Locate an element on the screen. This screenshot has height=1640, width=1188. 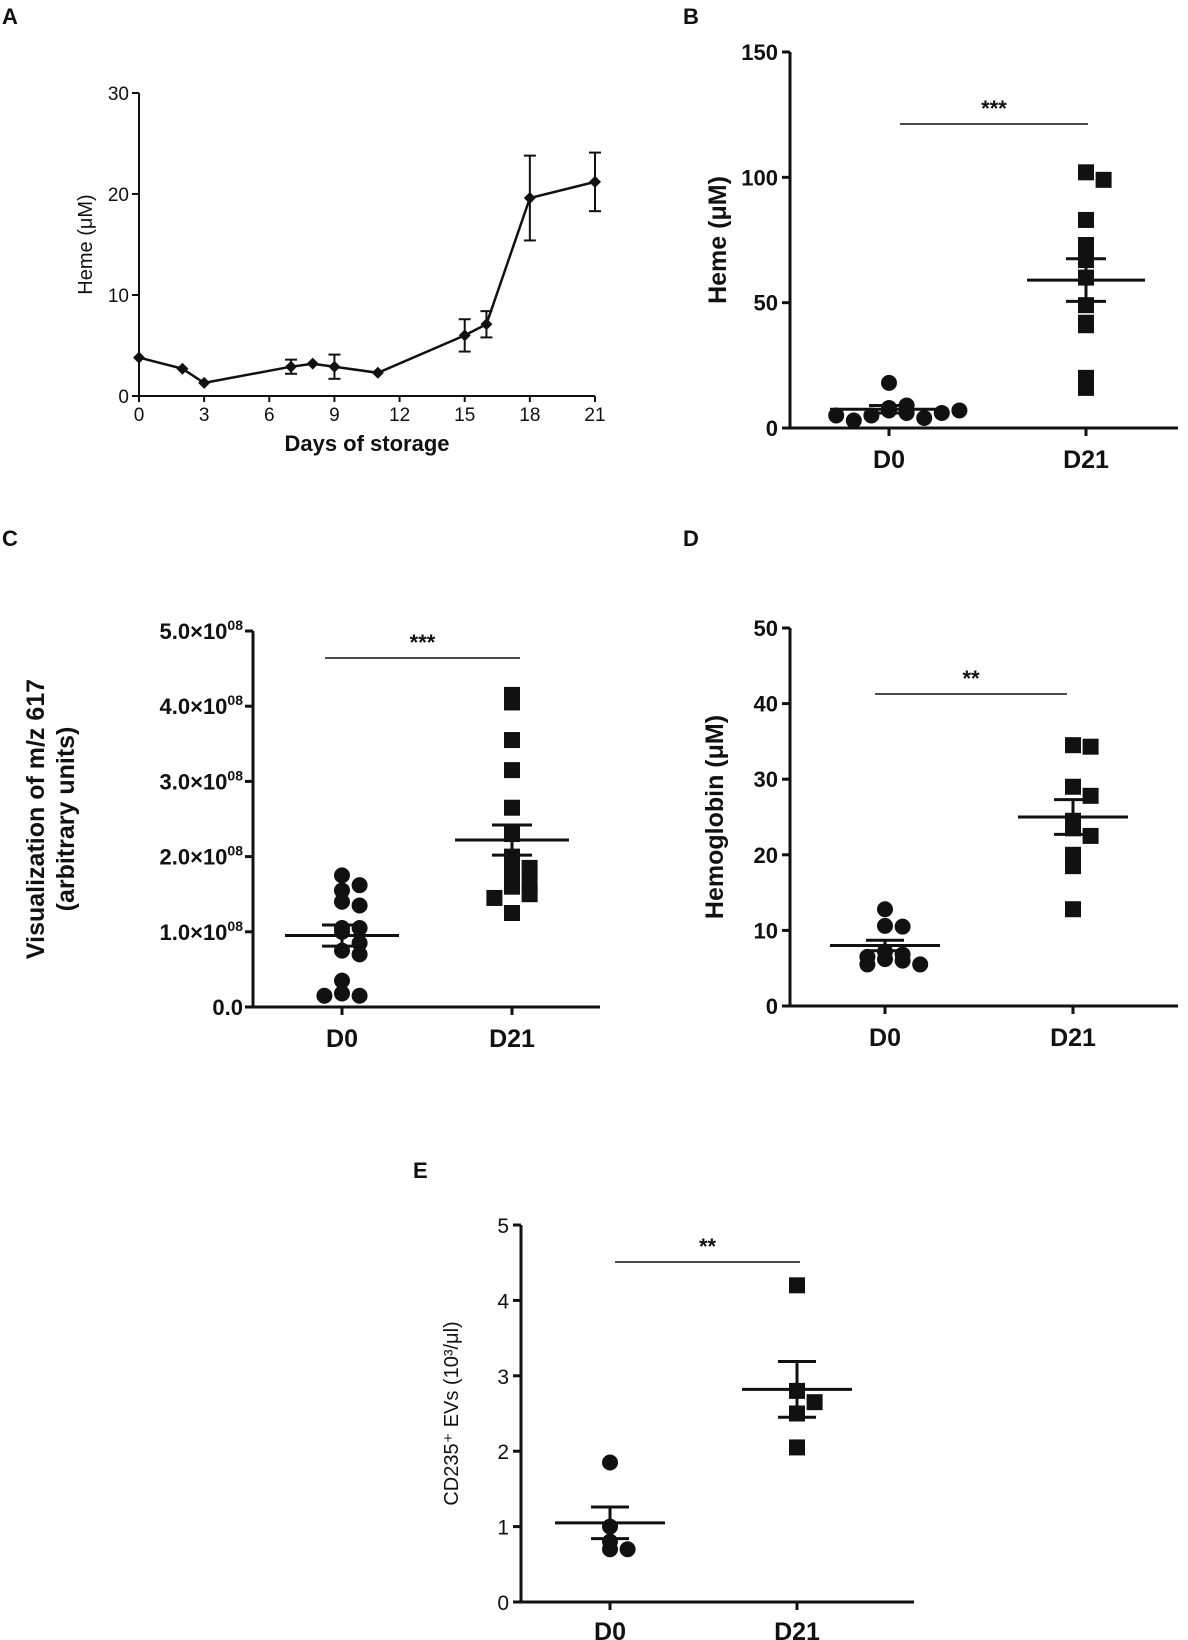
panel-label-e: E is located at coordinates (420, 1170).